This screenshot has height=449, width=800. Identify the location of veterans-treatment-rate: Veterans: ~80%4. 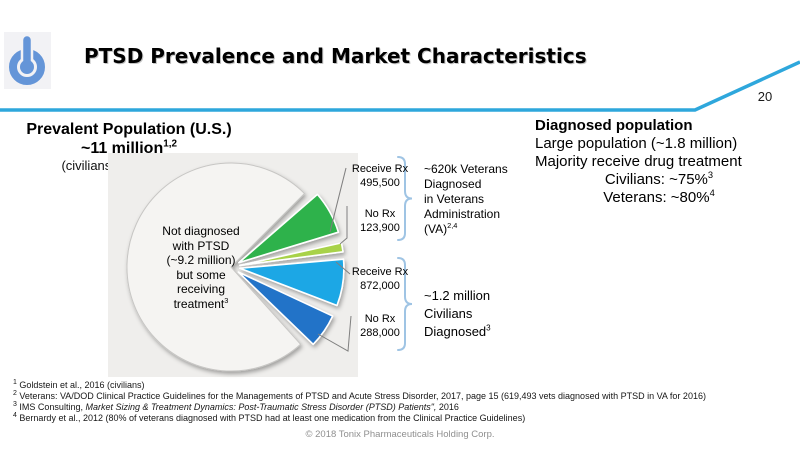
(659, 197).